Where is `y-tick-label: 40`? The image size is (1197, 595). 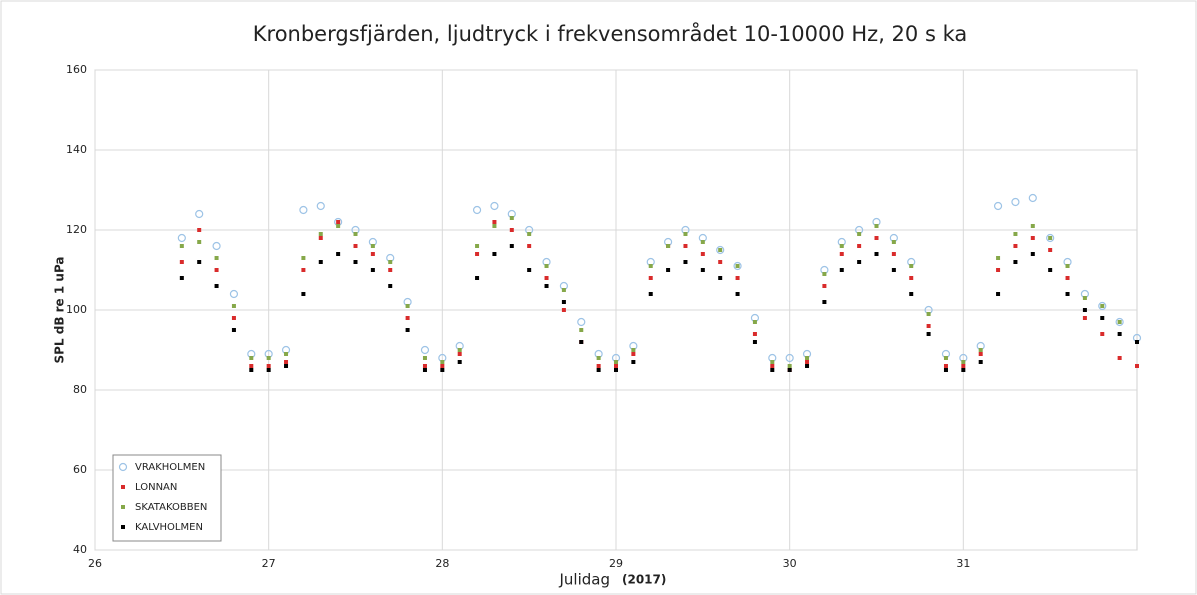
y-tick-label: 40 is located at coordinates (80, 549).